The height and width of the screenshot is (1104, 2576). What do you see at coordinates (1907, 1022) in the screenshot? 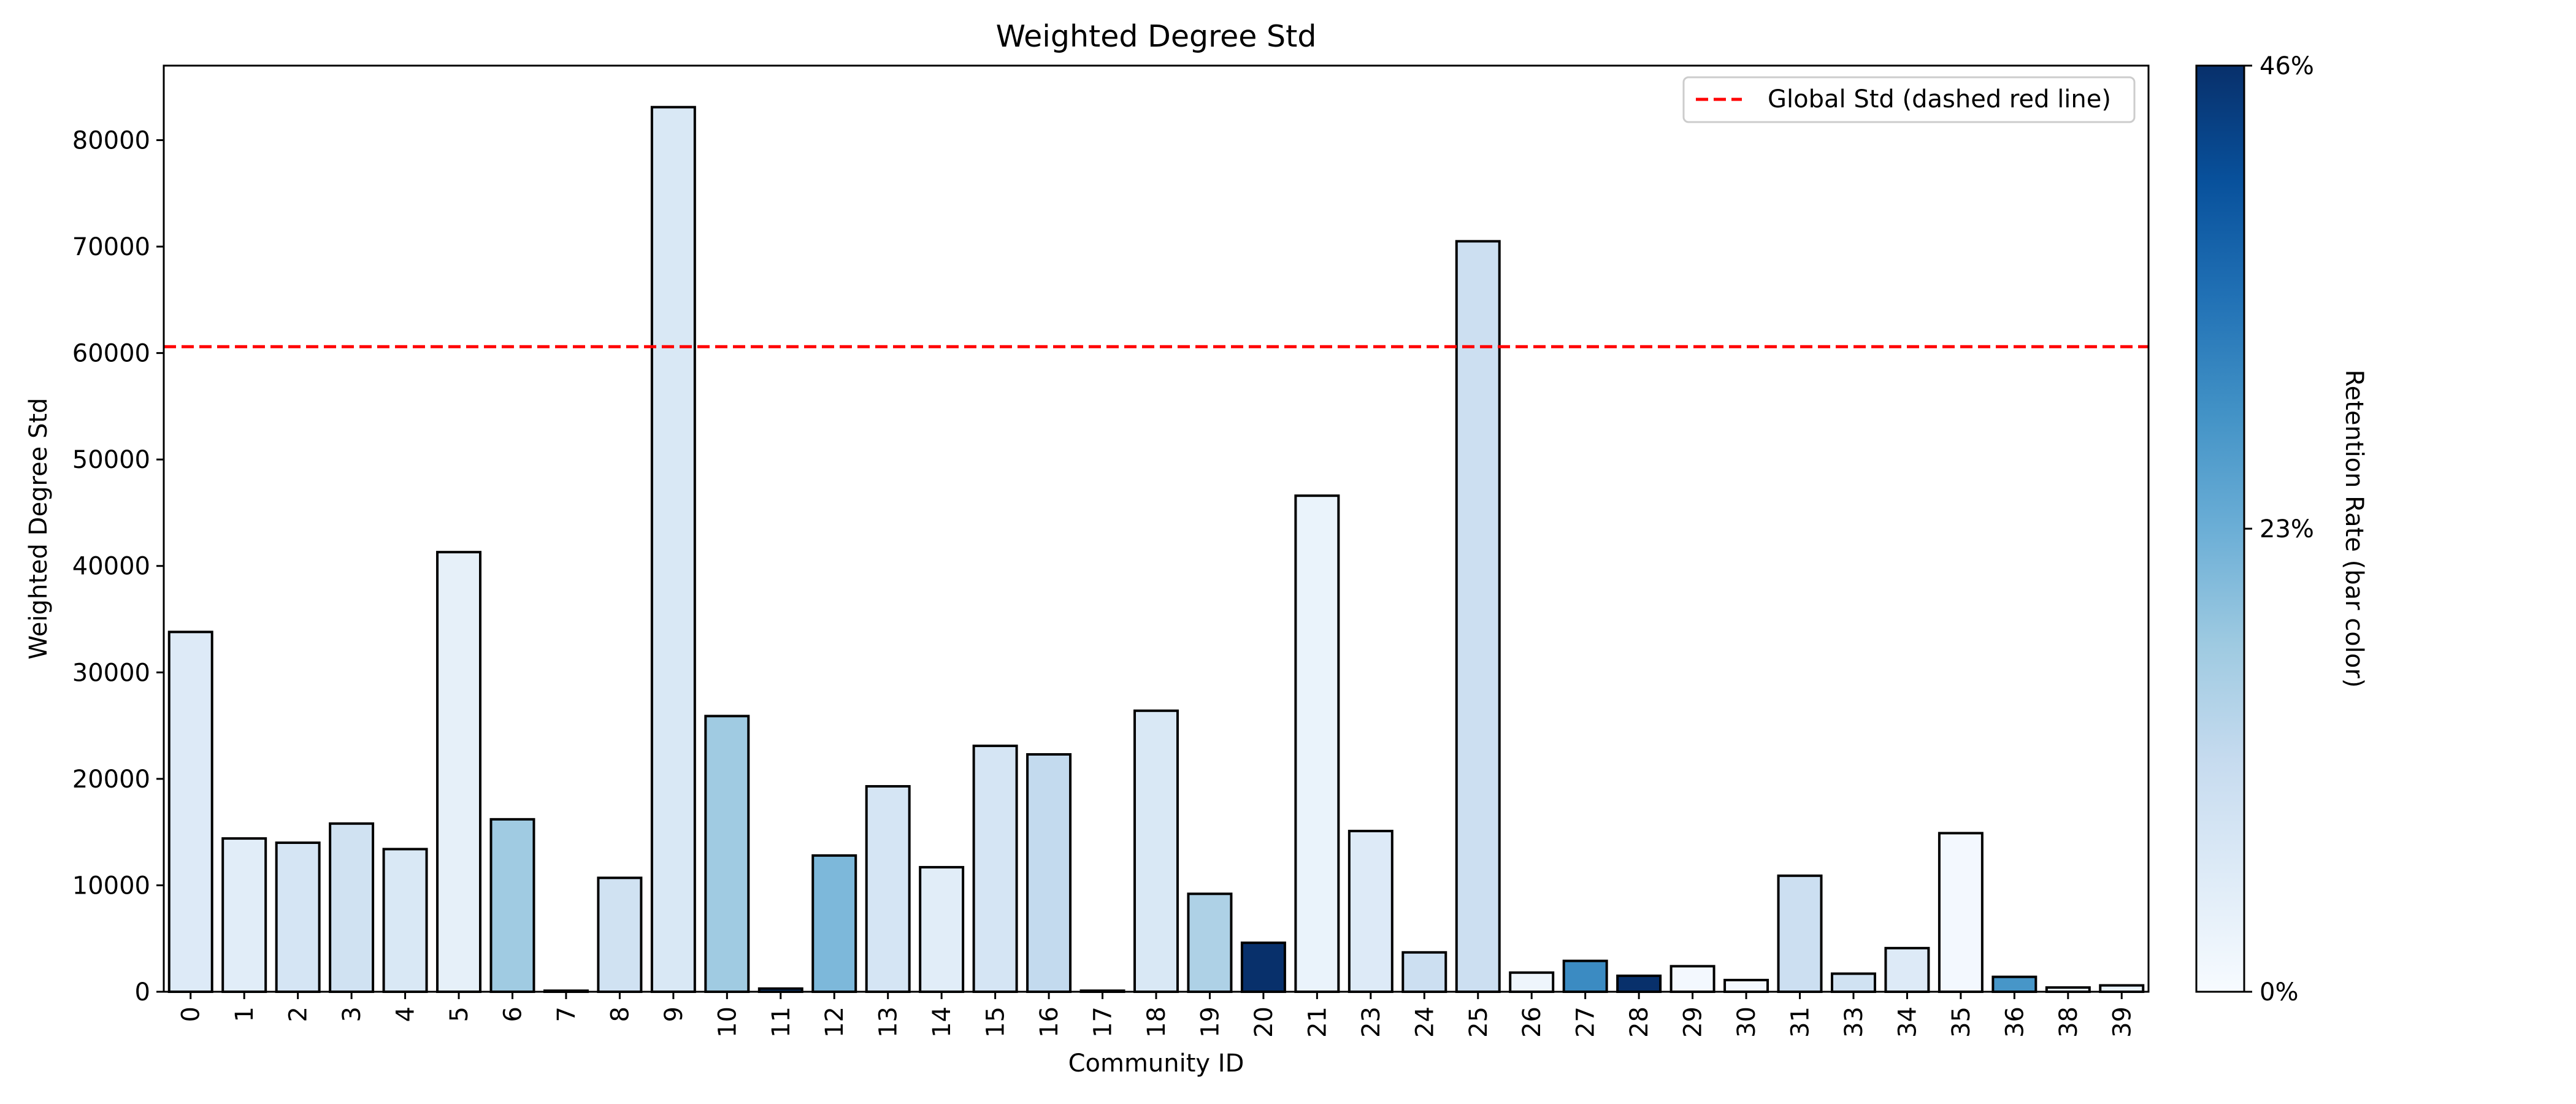
I see `x-tick-label: 34` at bounding box center [1907, 1022].